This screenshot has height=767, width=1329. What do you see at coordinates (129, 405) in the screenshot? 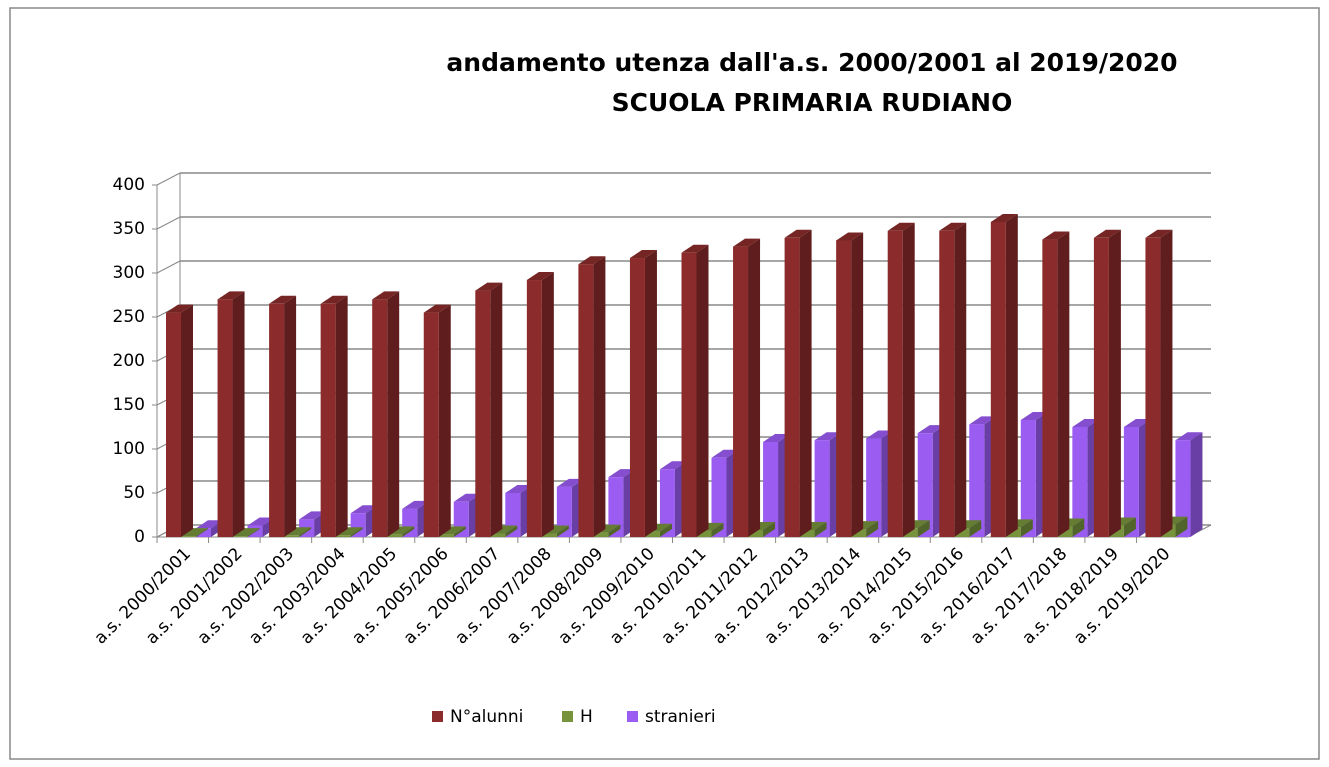
I see `y-tick-label: 150` at bounding box center [129, 405].